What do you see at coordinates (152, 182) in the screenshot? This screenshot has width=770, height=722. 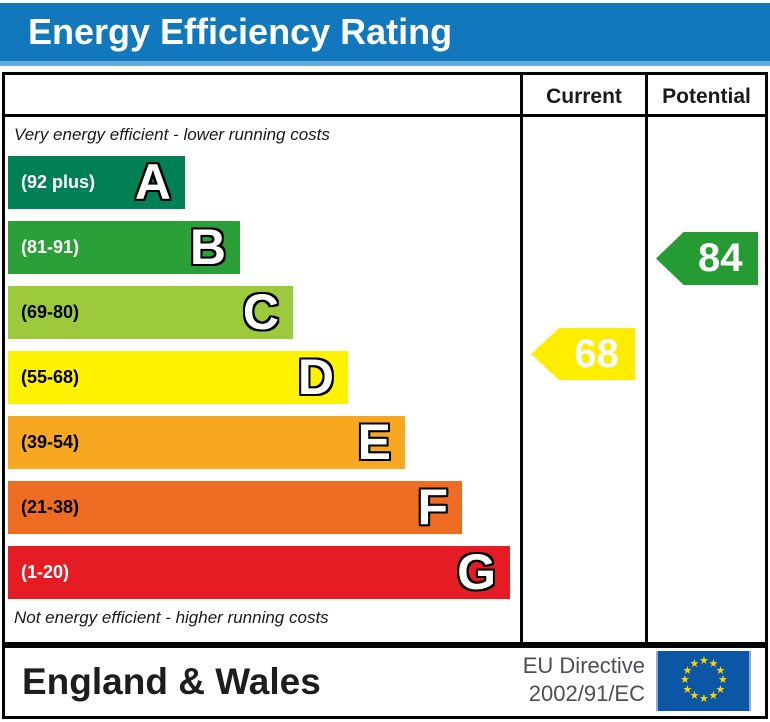 I see `band-letter: A` at bounding box center [152, 182].